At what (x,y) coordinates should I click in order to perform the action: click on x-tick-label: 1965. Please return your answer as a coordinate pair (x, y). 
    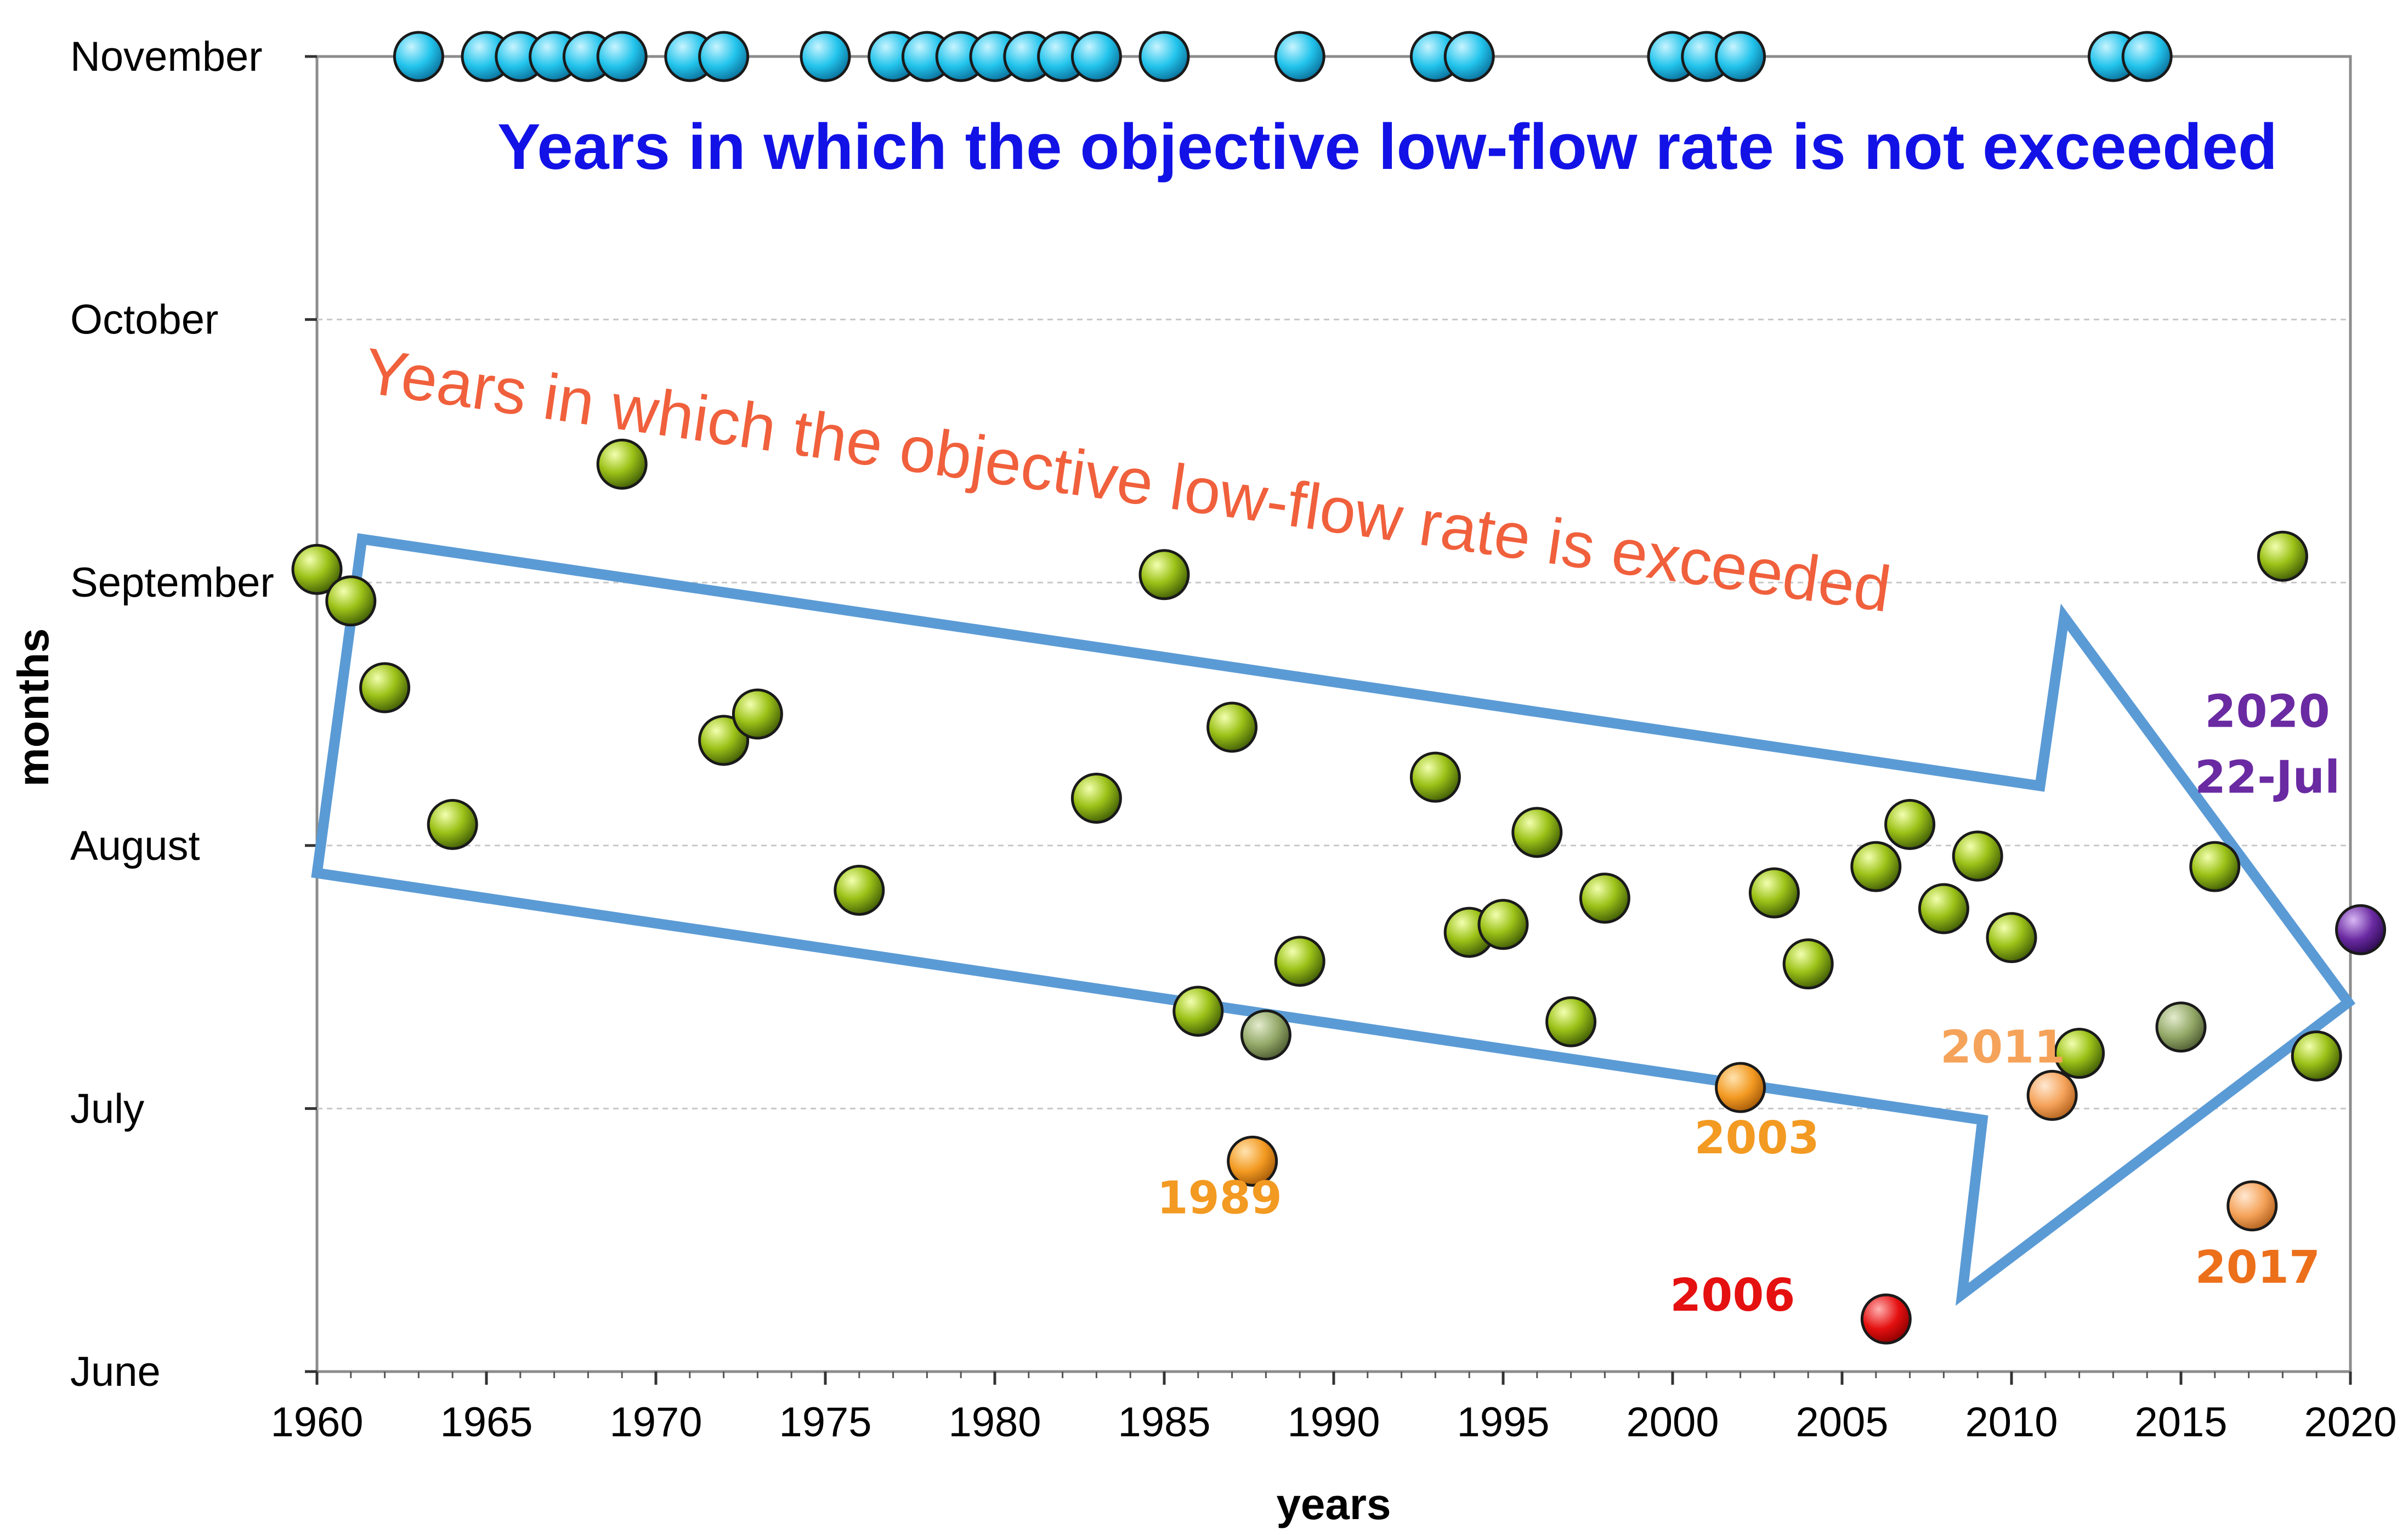
    Looking at the image, I should click on (486, 1422).